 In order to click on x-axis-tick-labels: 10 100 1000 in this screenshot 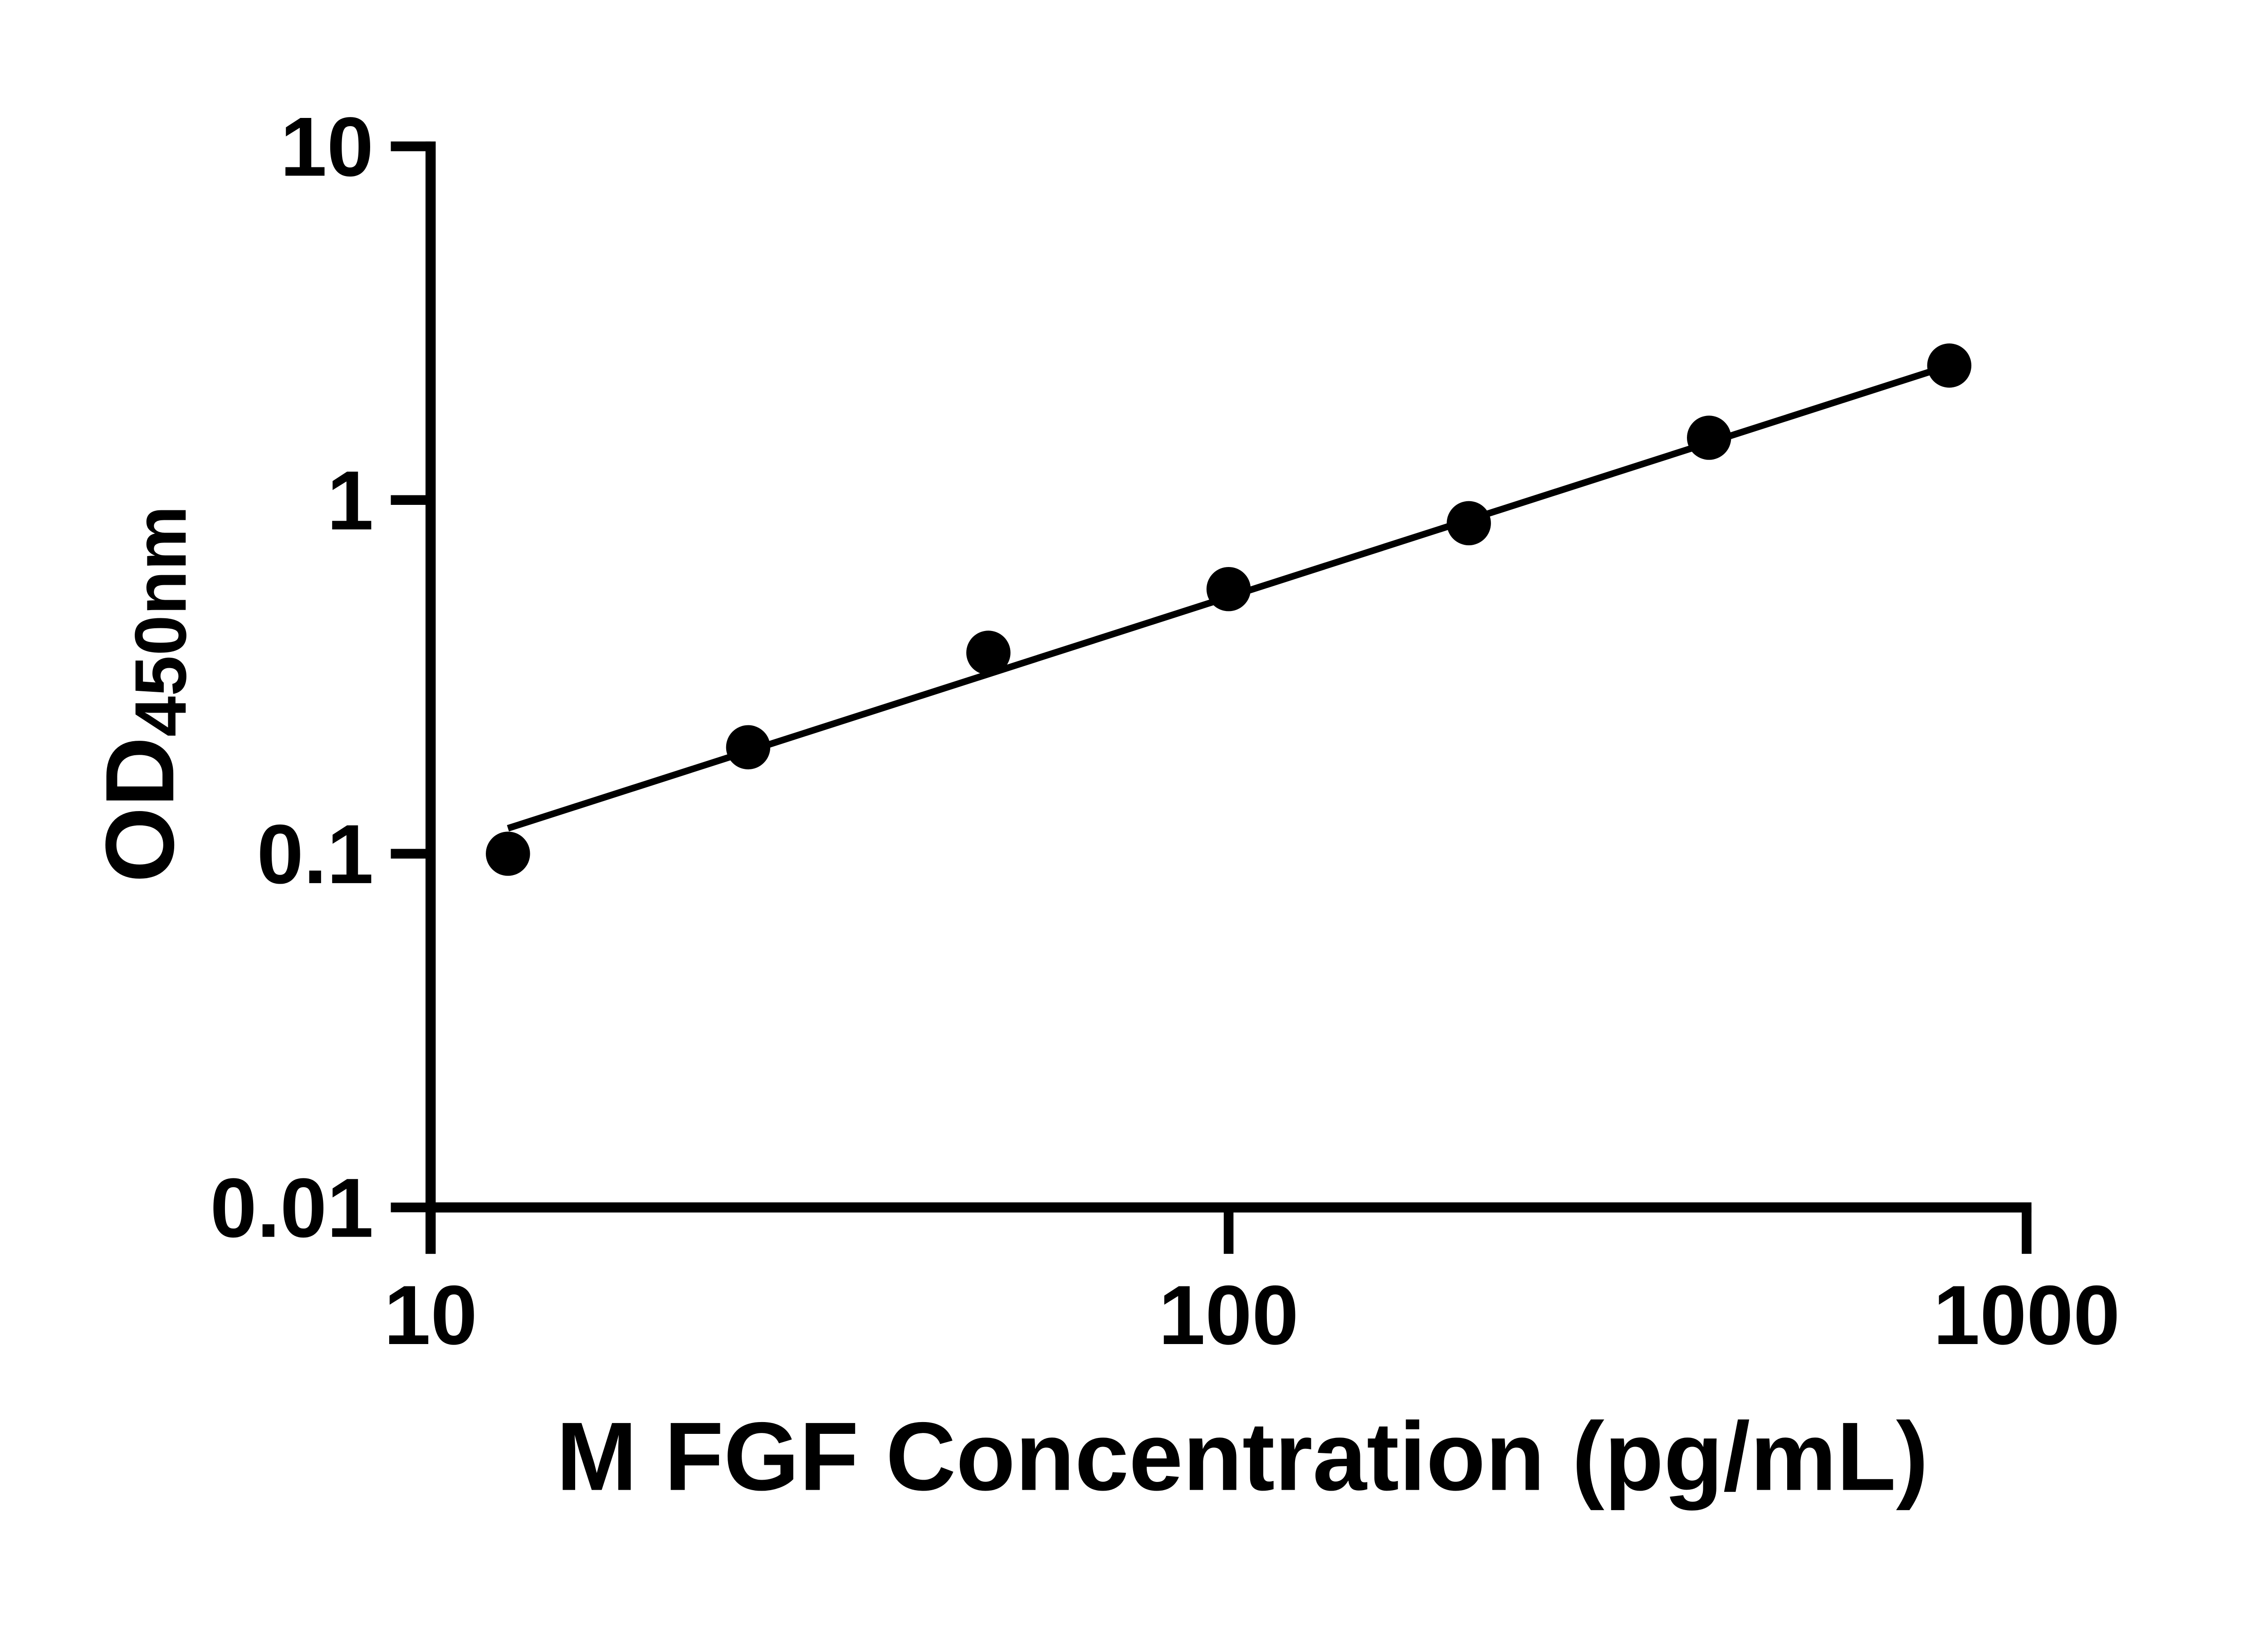, I will do `click(1252, 1315)`.